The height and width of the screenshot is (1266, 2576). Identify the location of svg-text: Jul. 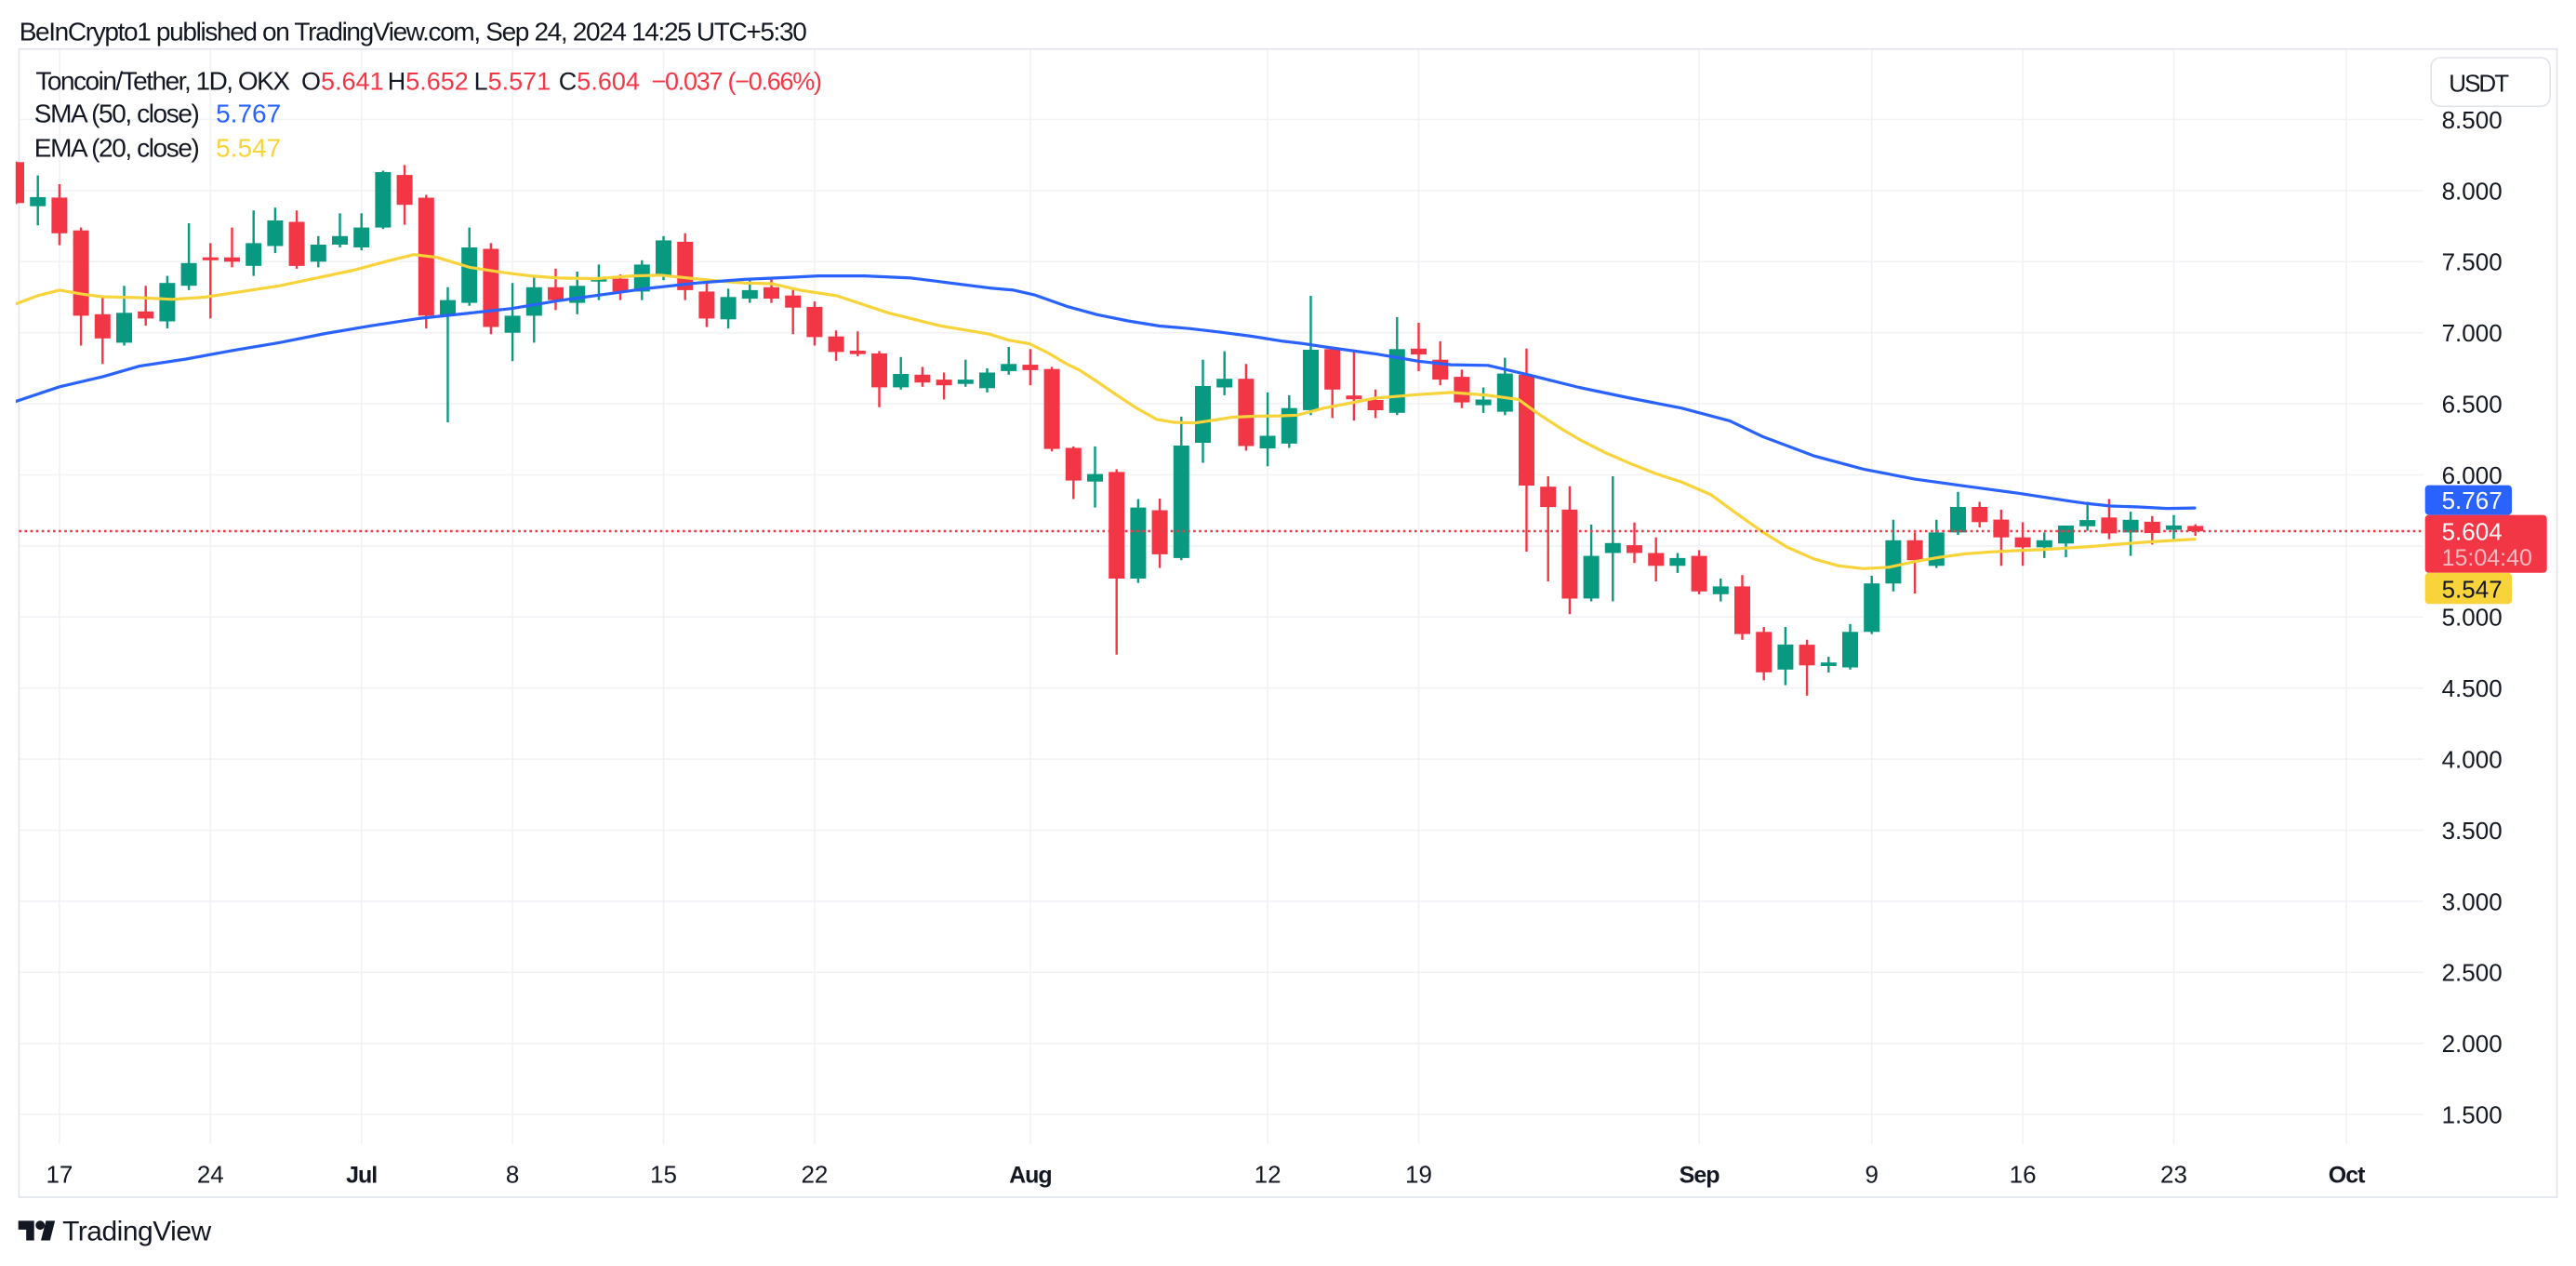
(361, 1175).